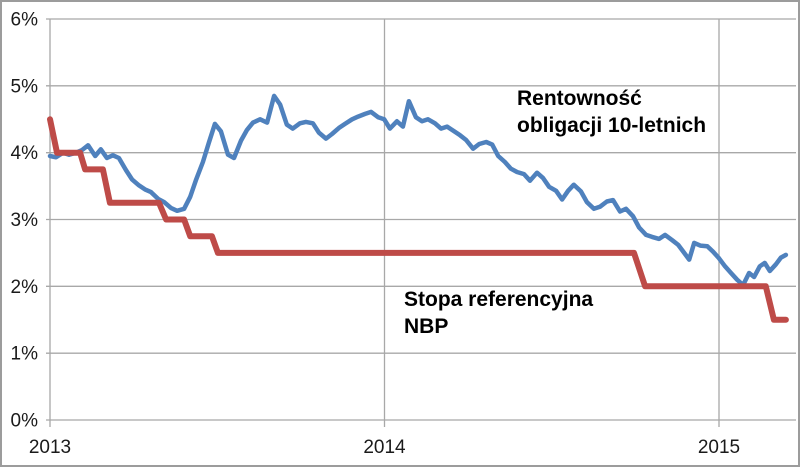 This screenshot has height=467, width=800. I want to click on y-axis-label-0: 0%, so click(25, 421).